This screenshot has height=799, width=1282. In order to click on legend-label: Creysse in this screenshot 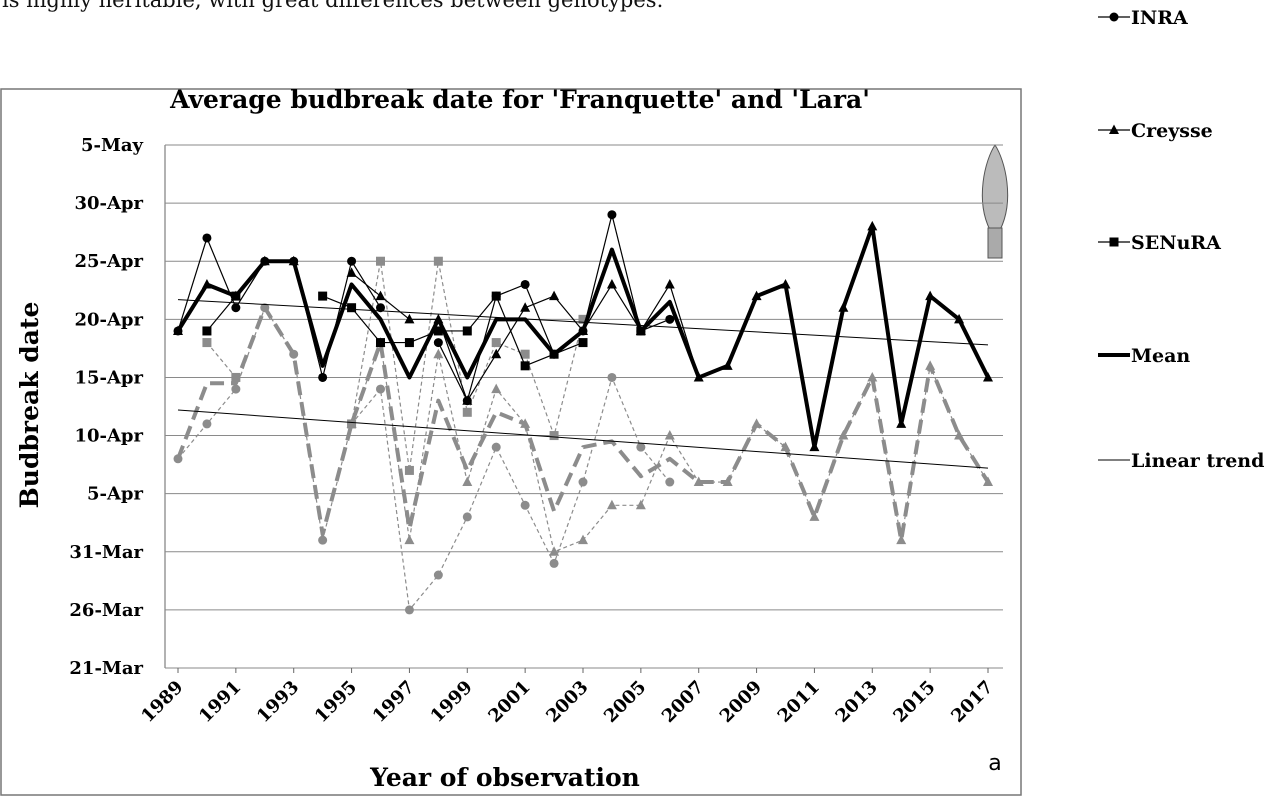, I will do `click(1172, 131)`.